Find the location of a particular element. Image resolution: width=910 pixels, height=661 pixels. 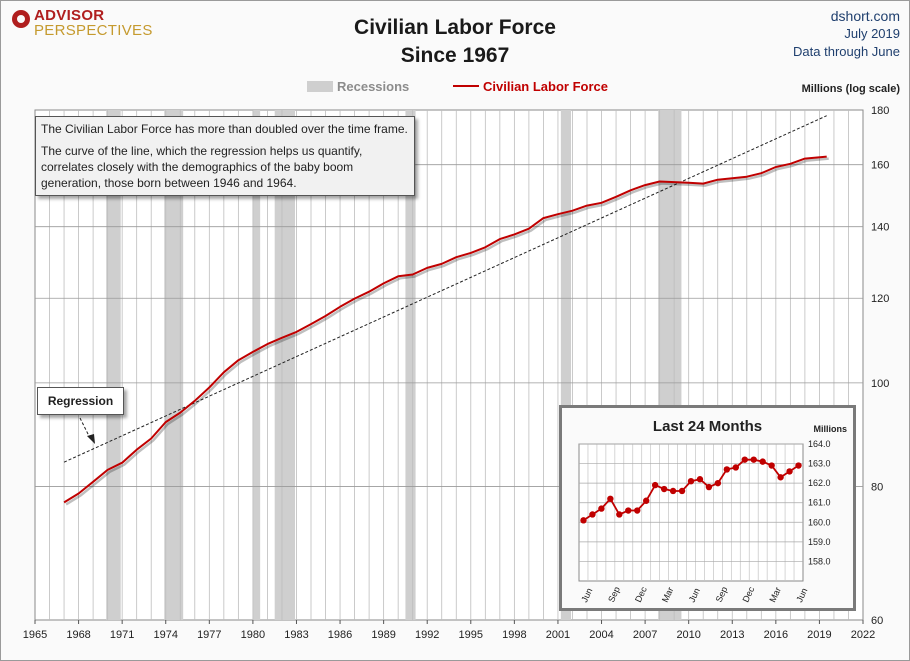

advisor-perspectives-logo: ADVISOR PERSPECTIVES is located at coordinates (82, 23).